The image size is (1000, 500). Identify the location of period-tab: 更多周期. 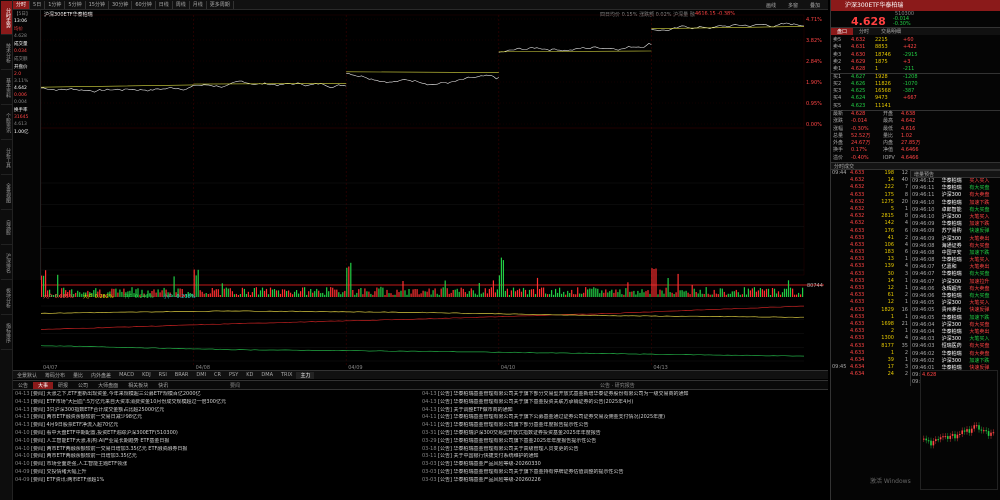
(220, 4).